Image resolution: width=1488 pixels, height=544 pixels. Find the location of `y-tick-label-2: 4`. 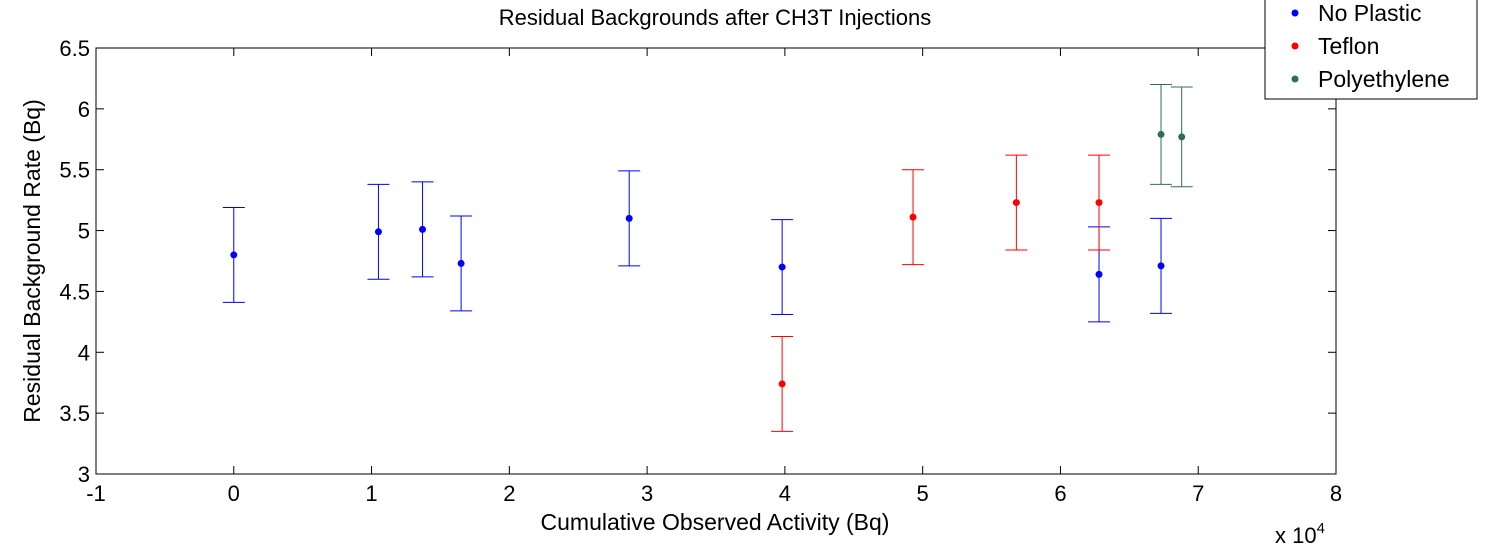

y-tick-label-2: 4 is located at coordinates (84, 352).